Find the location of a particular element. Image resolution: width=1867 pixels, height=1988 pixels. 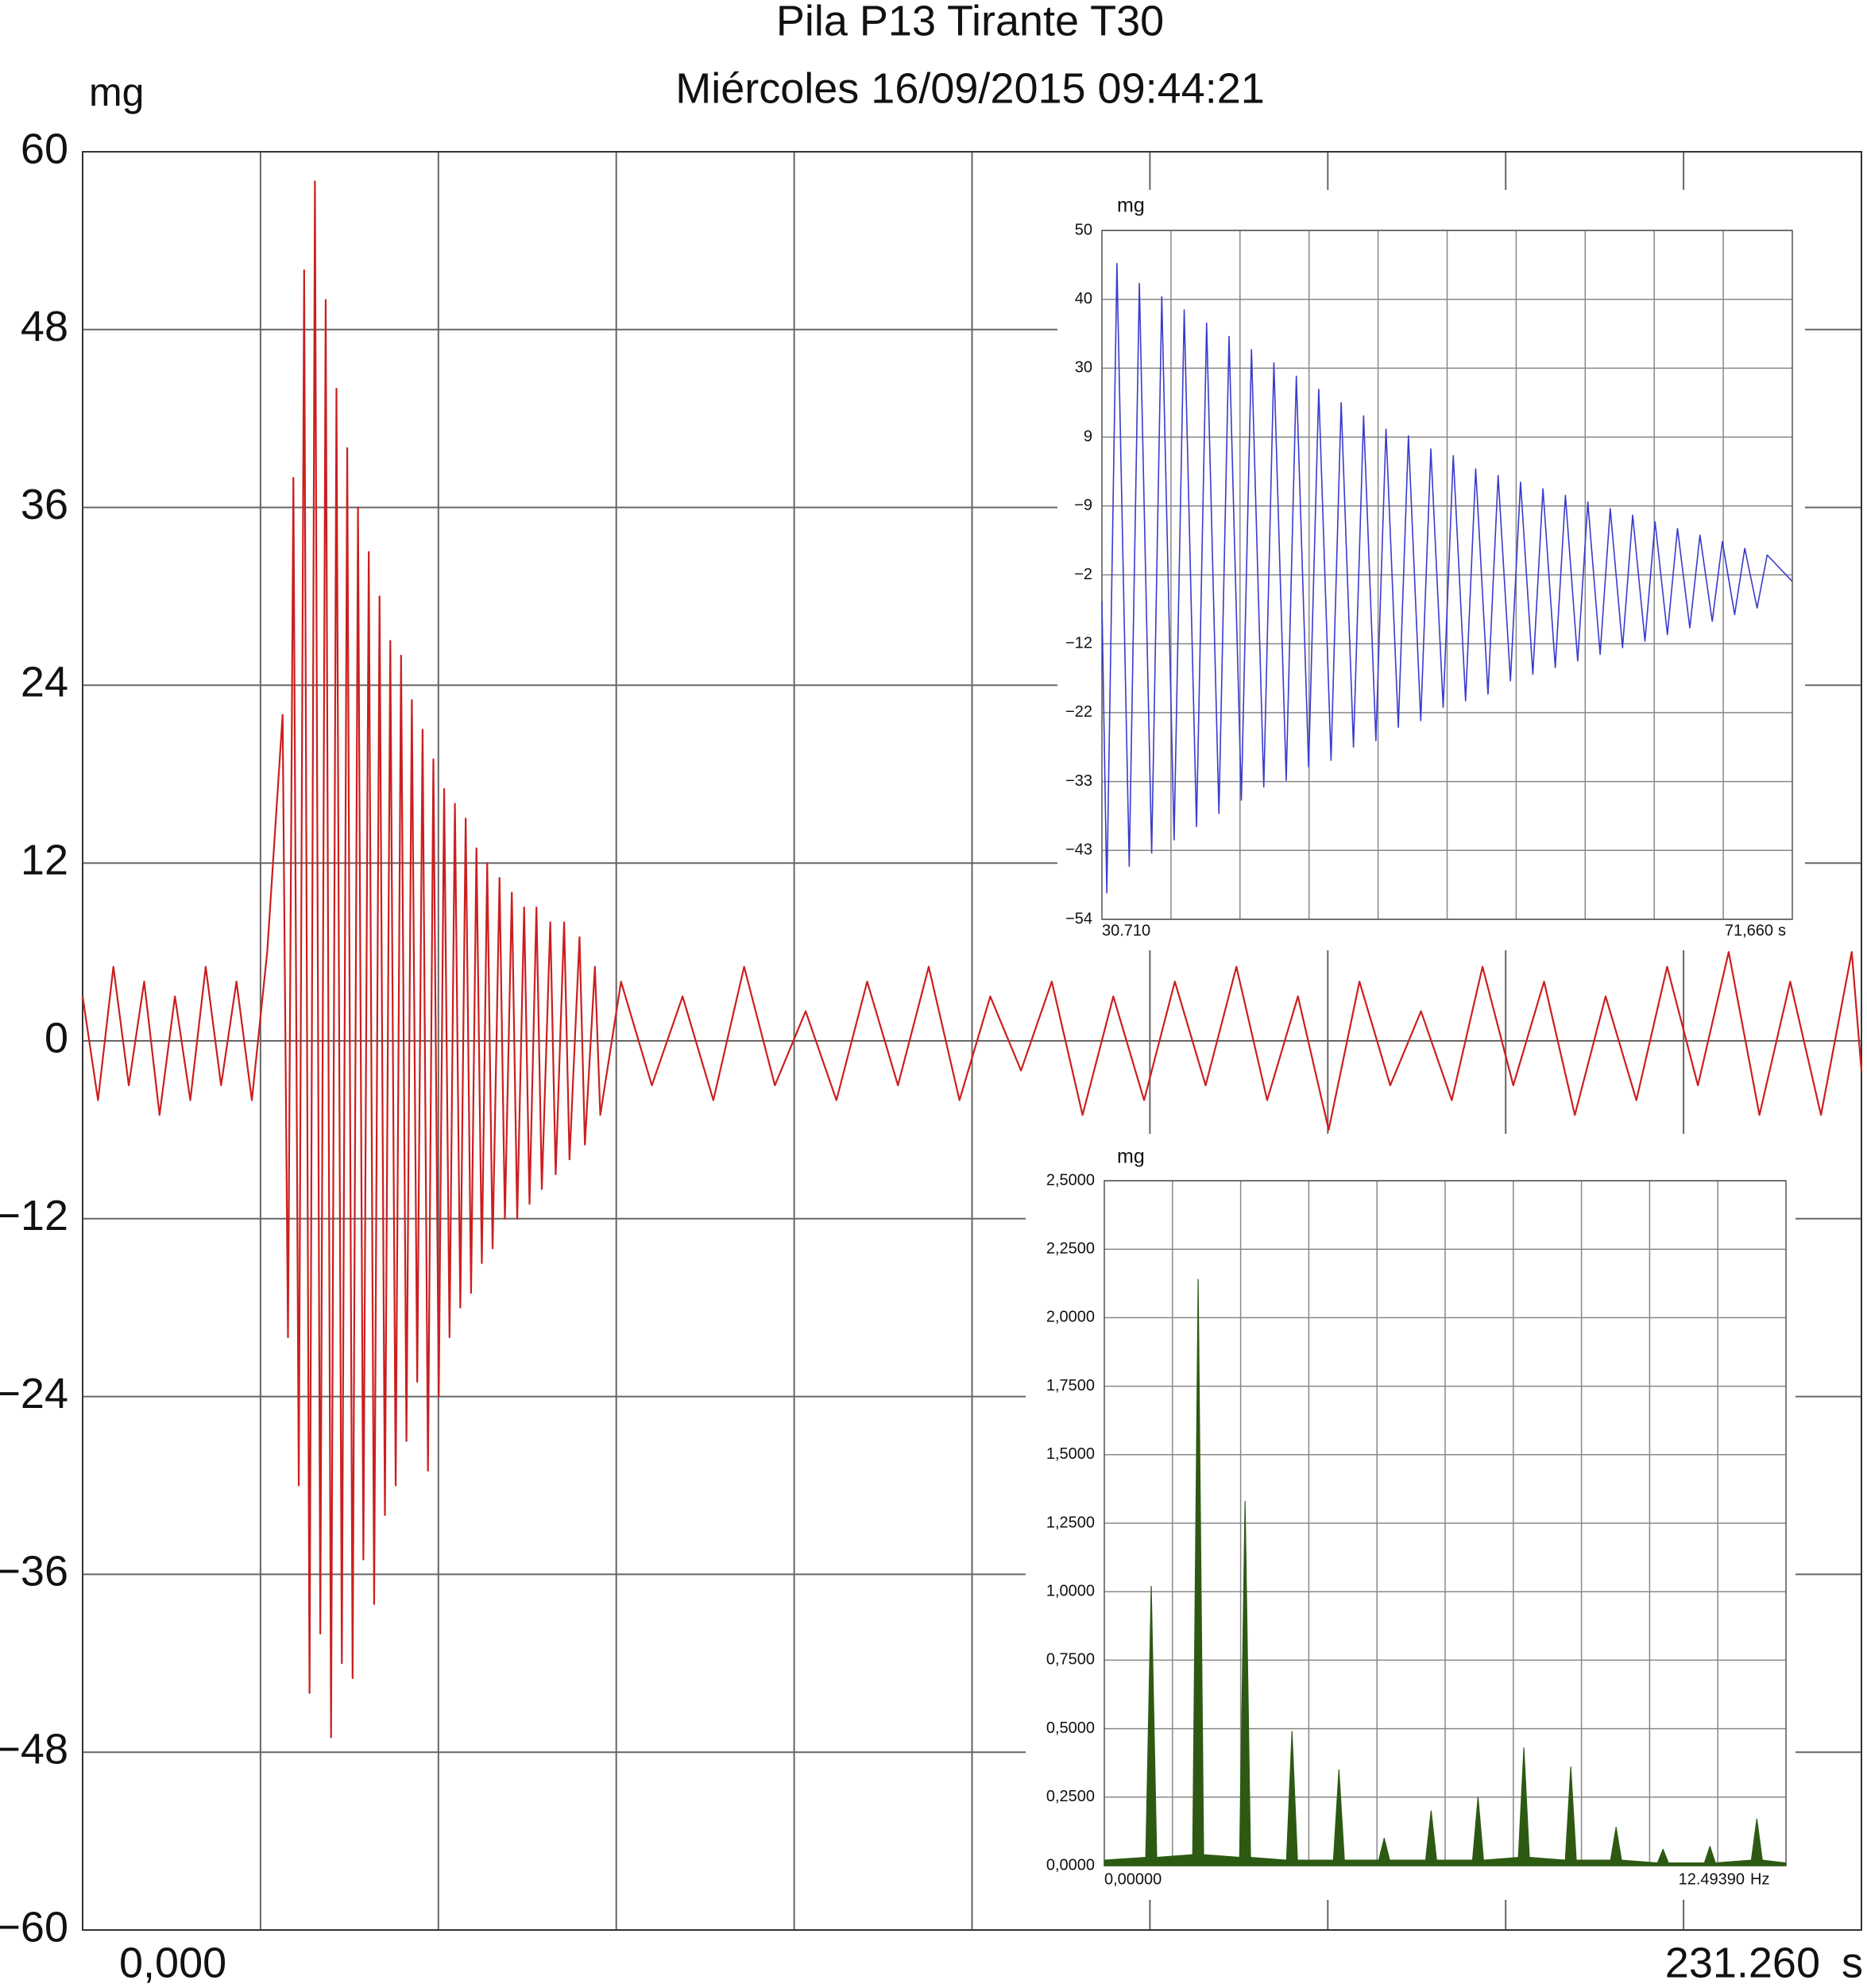

y-tick-label: 2,5000 is located at coordinates (1071, 1180).